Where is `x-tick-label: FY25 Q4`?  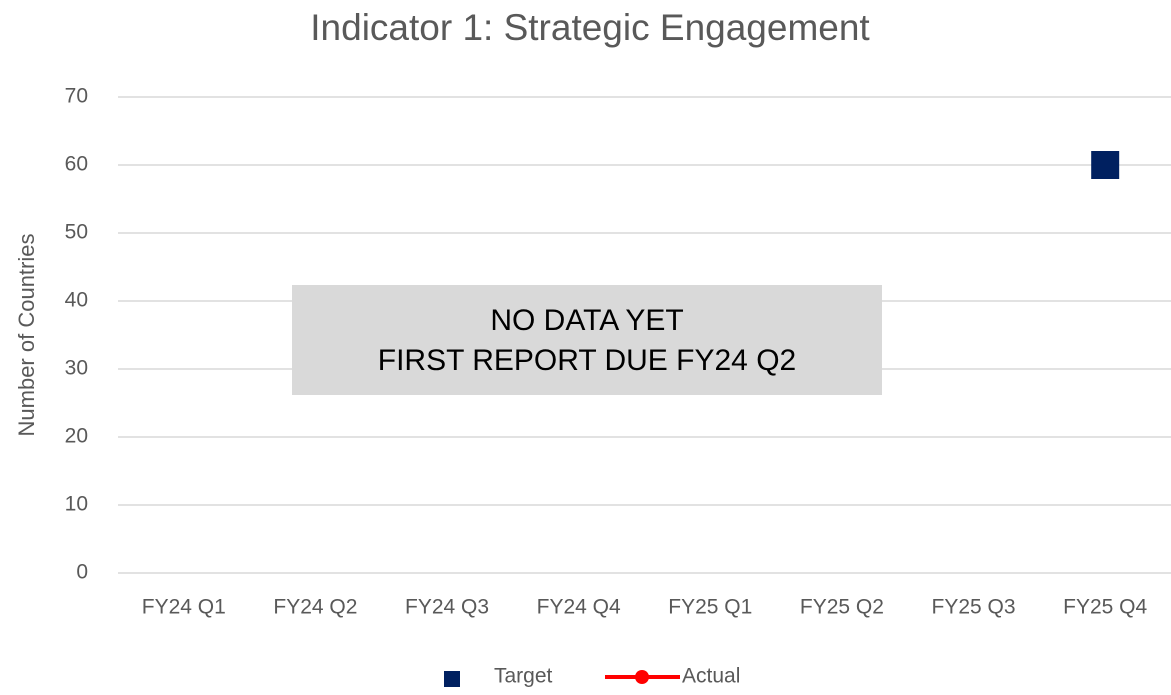
x-tick-label: FY25 Q4 is located at coordinates (1105, 607).